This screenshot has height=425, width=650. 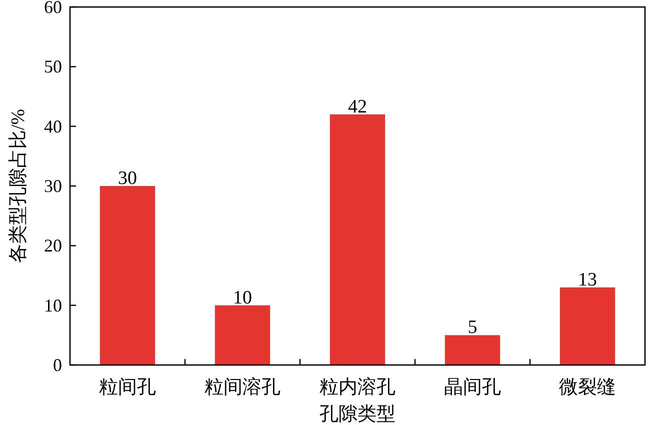 I want to click on y-axis-title: 各类型孔隙占比/%, so click(x=18, y=186).